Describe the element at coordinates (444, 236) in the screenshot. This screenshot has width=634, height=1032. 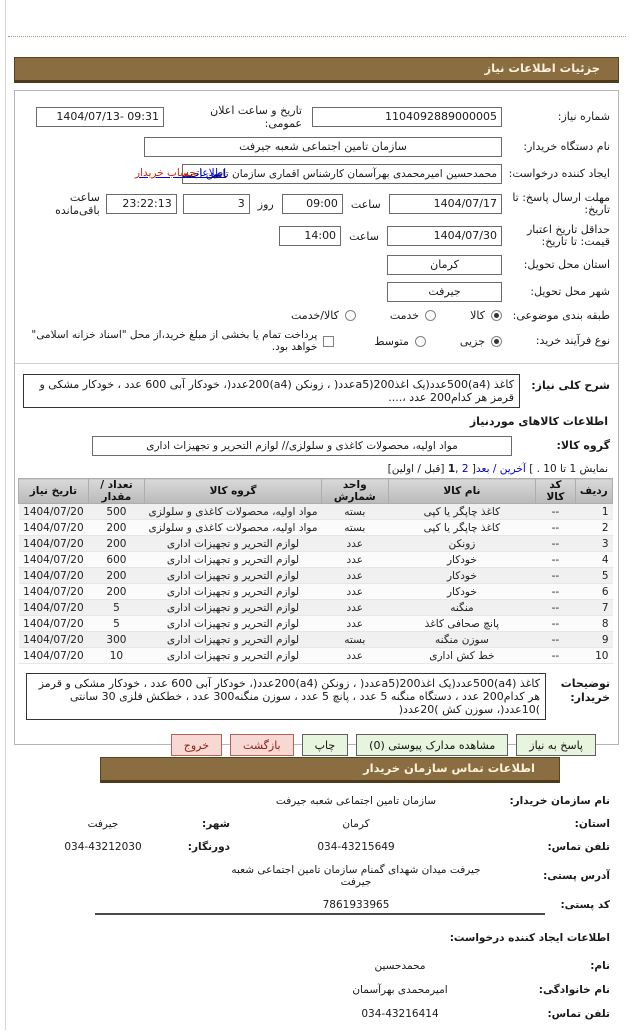
I see `price-validity-date-field: 1404/07/30` at that location.